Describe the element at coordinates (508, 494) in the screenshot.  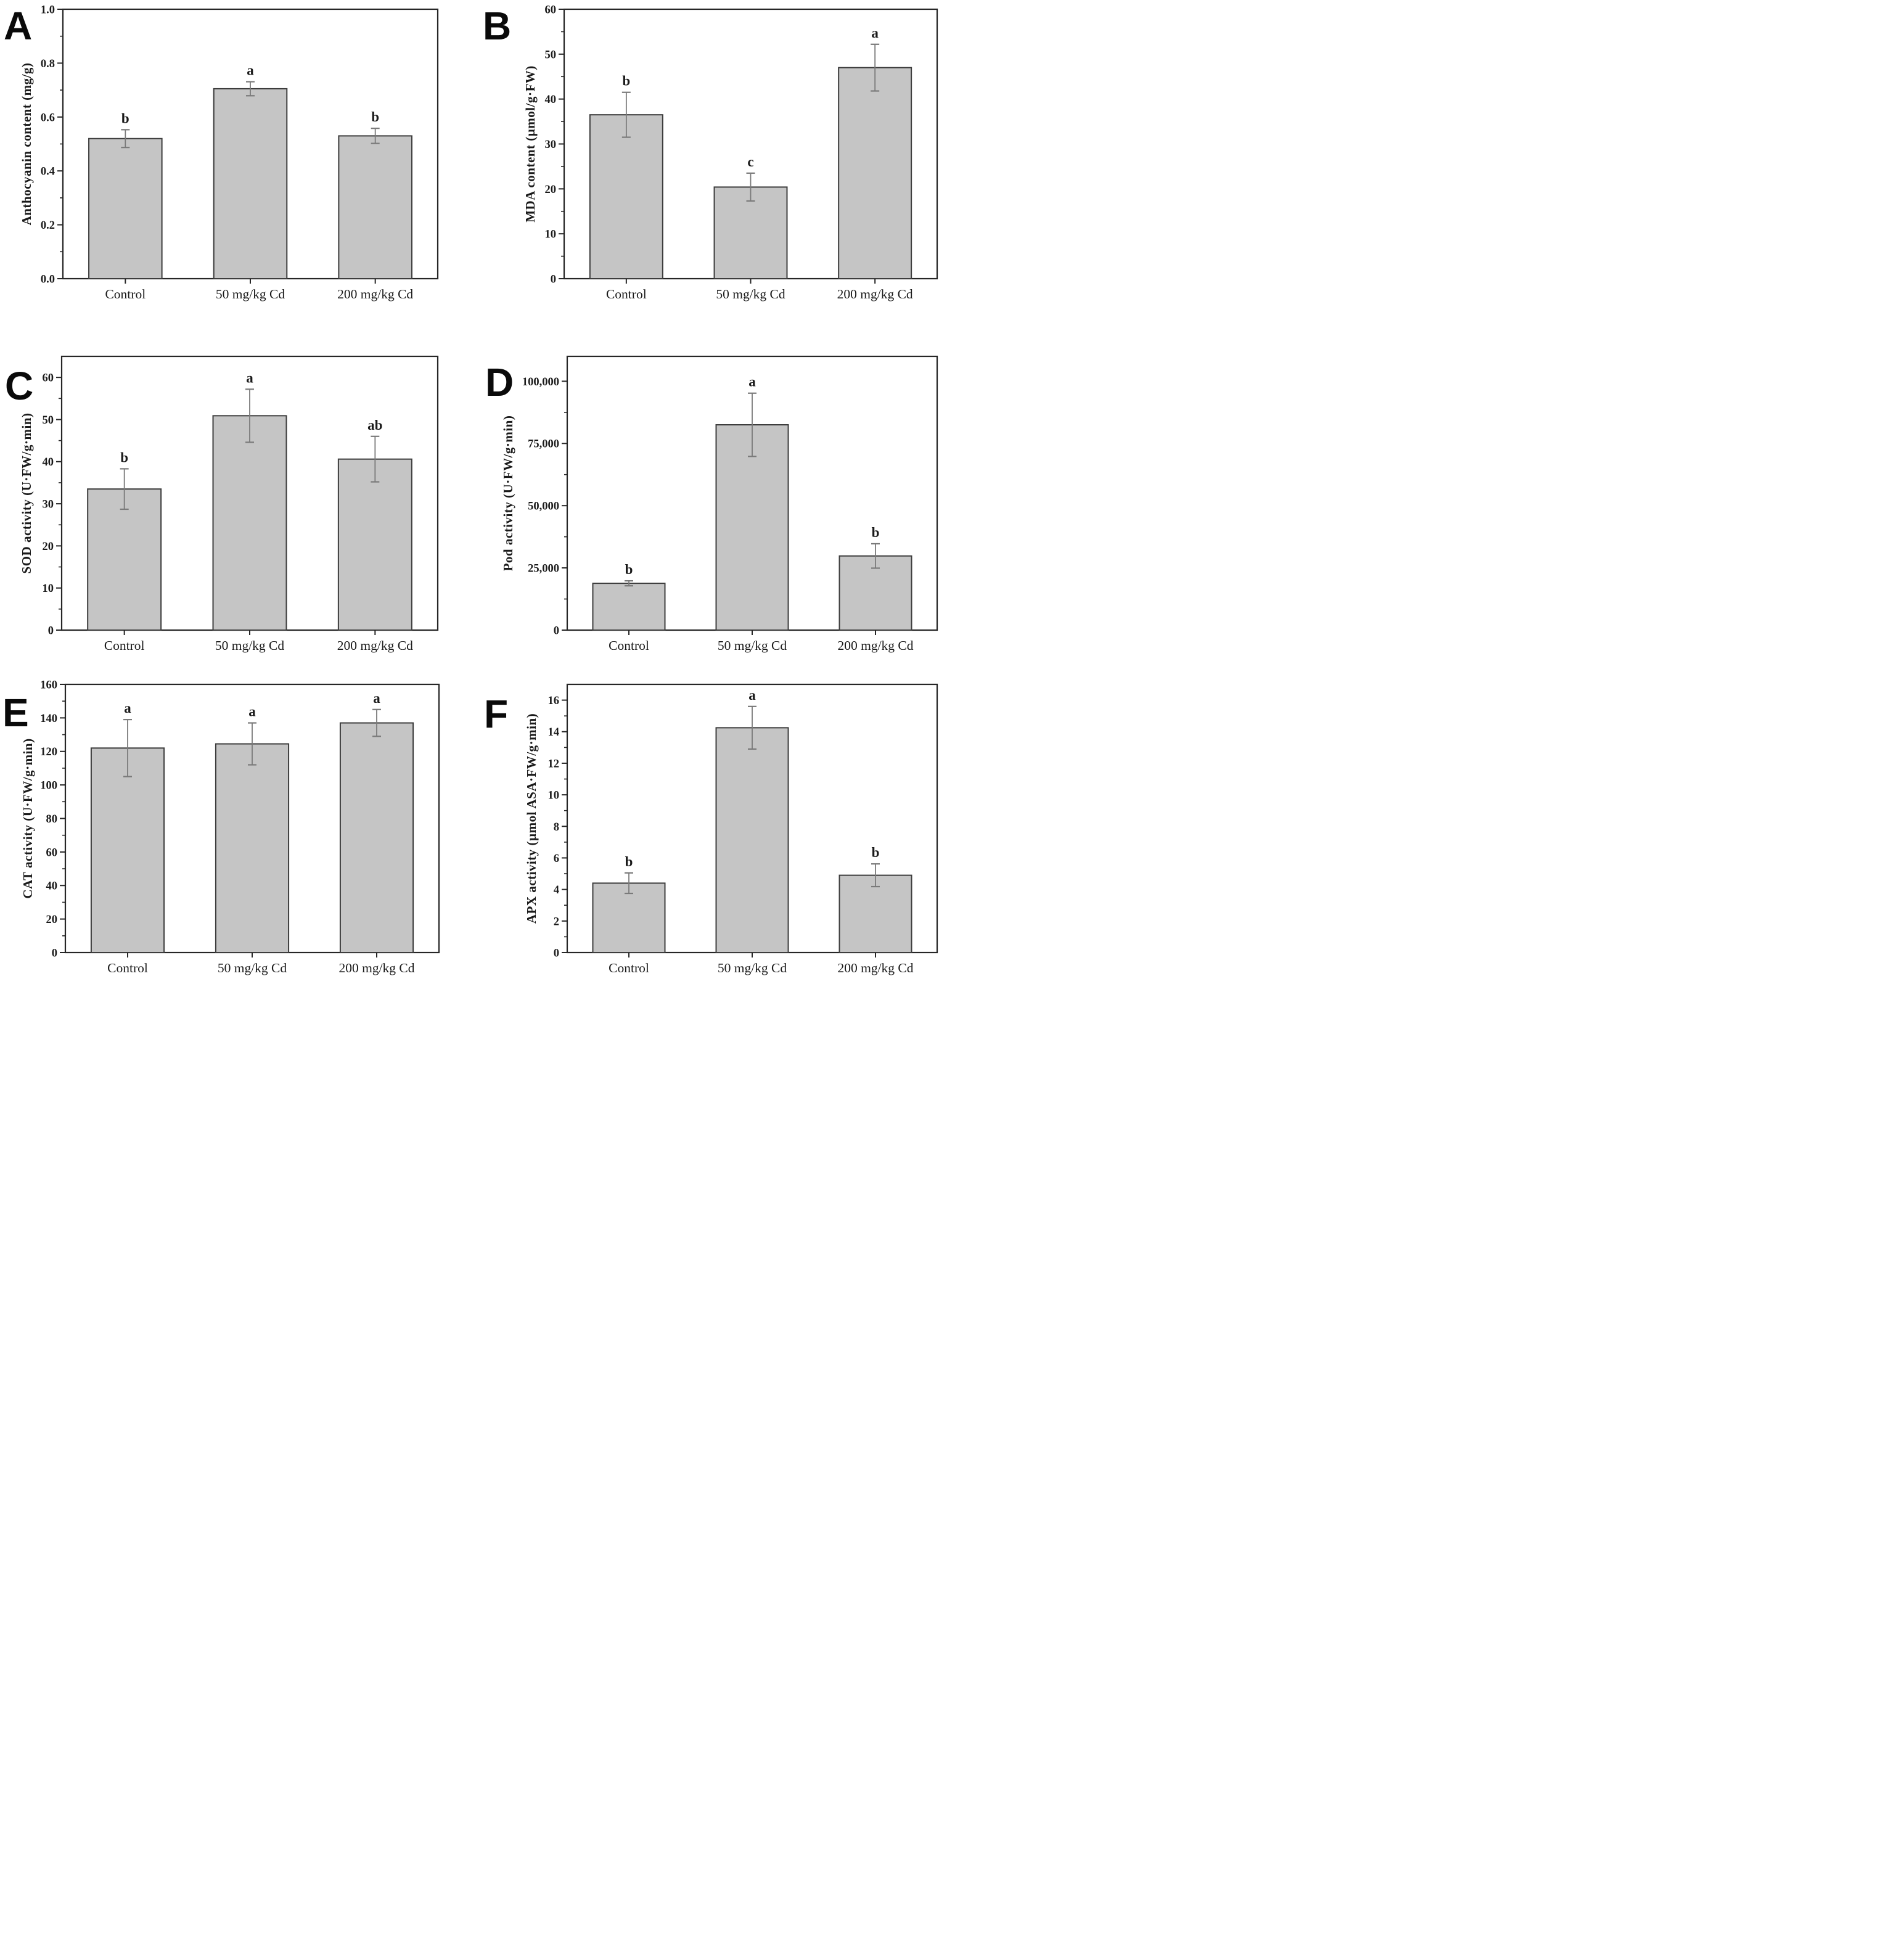
I see `y-axis-label: Pod activity (U·FW/g·min)` at that location.